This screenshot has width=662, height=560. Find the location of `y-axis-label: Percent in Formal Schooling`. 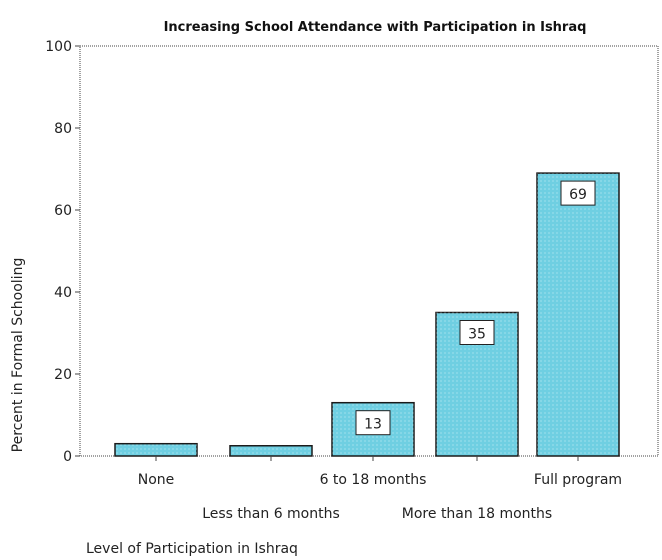

y-axis-label: Percent in Formal Schooling is located at coordinates (18, 355).